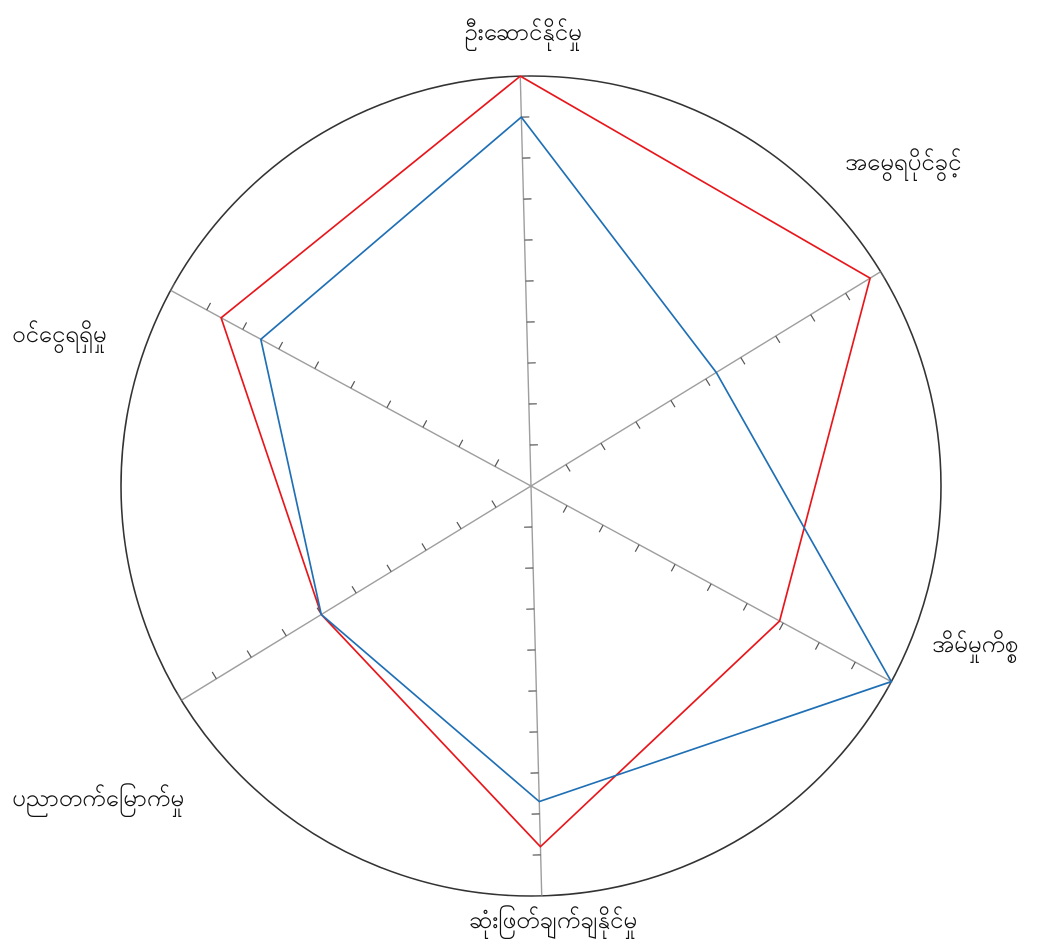 Image resolution: width=1050 pixels, height=946 pixels. Describe the element at coordinates (59, 336) in the screenshot. I see `axis-label: ဝင်ငွေရရှိမှု` at that location.